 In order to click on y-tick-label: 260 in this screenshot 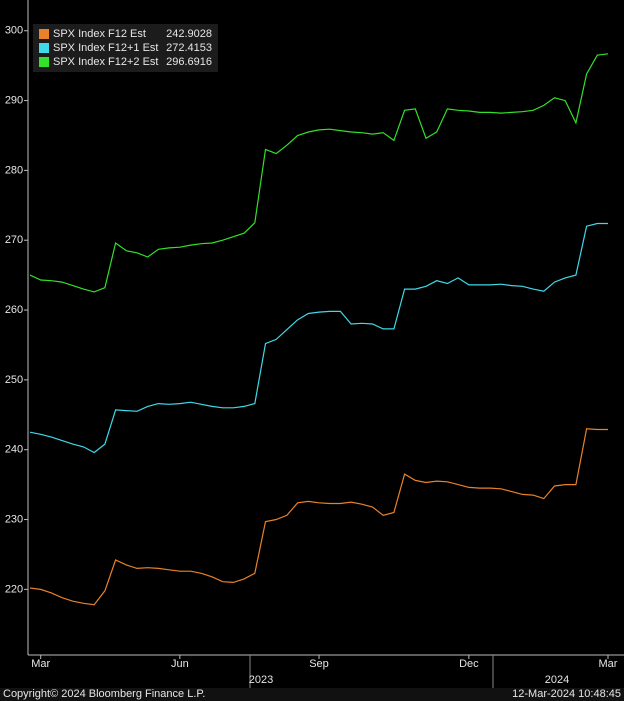, I will do `click(14, 310)`.